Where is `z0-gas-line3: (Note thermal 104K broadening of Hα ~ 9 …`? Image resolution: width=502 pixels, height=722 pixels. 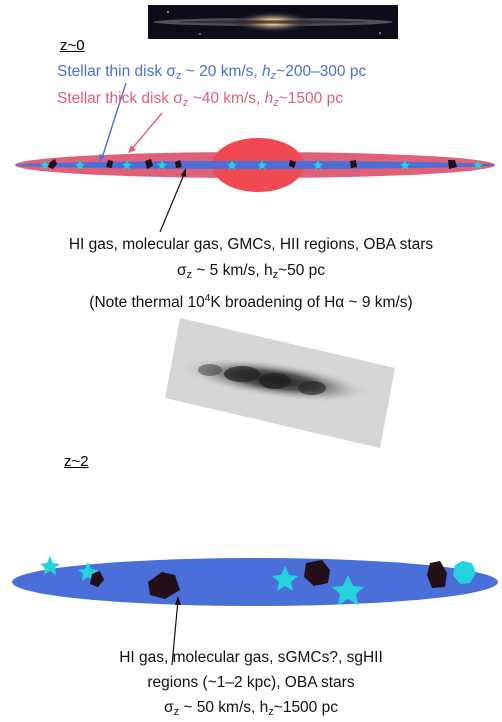
z0-gas-line3: (Note thermal 104K broadening of Hα ~ 9 … is located at coordinates (251, 302).